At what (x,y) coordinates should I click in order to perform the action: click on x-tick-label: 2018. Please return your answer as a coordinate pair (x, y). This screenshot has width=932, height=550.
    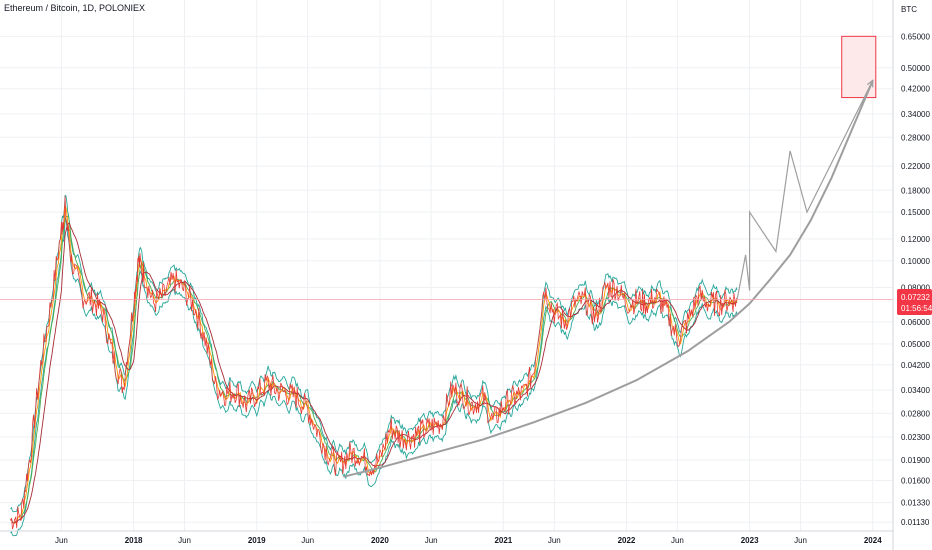
    Looking at the image, I should click on (134, 540).